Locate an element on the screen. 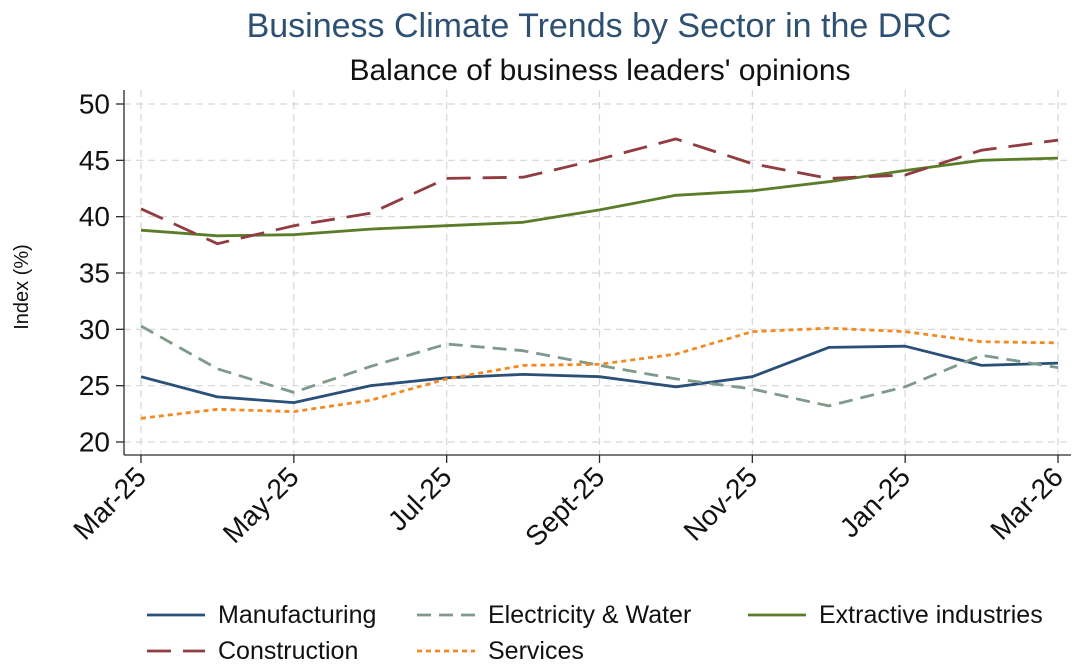 The image size is (1072, 668). series-services is located at coordinates (599, 373).